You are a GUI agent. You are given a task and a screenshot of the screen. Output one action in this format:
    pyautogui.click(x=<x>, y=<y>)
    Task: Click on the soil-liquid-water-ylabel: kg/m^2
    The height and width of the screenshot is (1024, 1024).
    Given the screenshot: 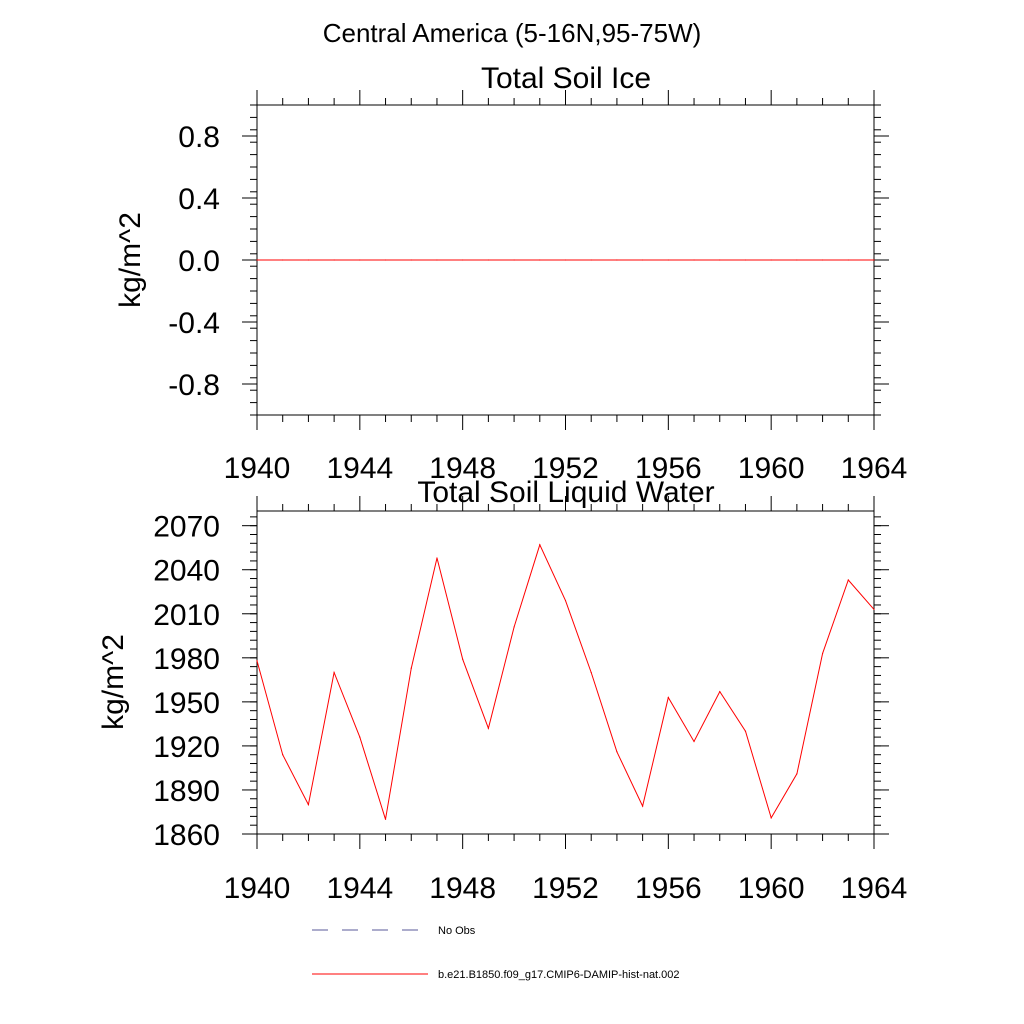 What is the action you would take?
    pyautogui.click(x=113, y=682)
    